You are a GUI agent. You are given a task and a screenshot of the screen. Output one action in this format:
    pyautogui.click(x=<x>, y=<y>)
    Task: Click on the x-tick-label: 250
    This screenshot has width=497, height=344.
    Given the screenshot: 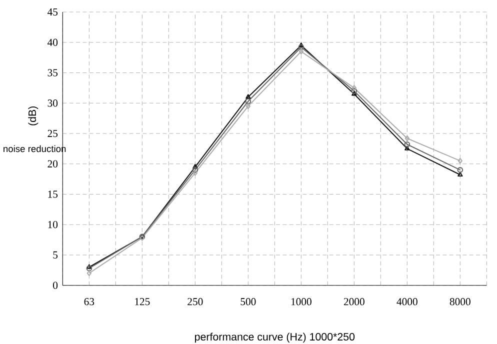 What is the action you would take?
    pyautogui.click(x=195, y=302)
    